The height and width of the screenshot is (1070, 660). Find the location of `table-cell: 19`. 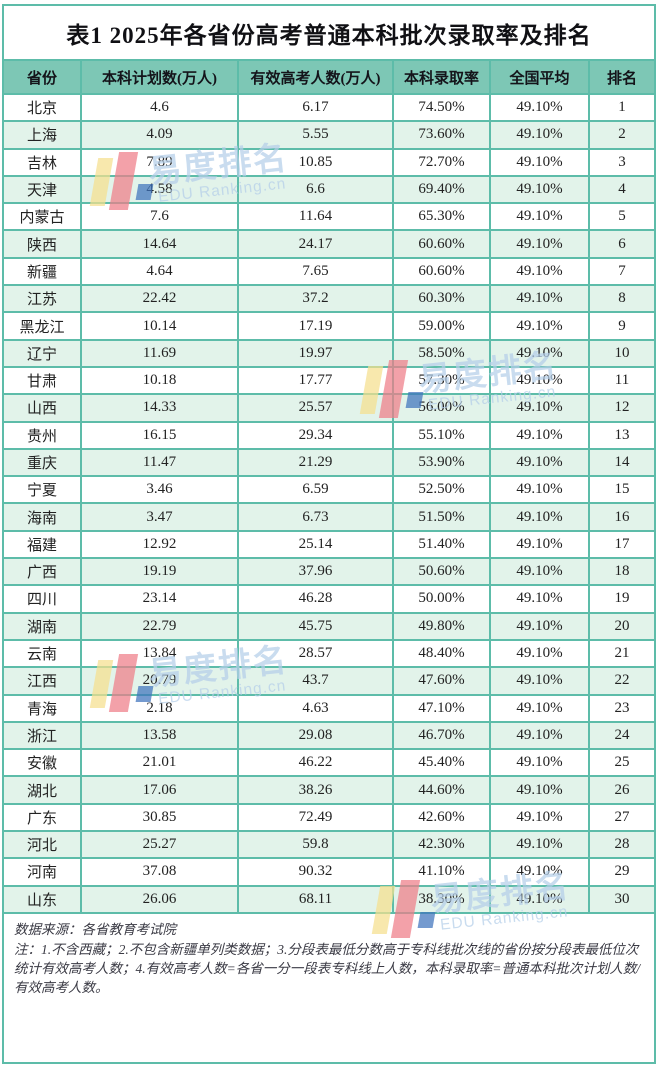

table-cell: 19 is located at coordinates (621, 599).